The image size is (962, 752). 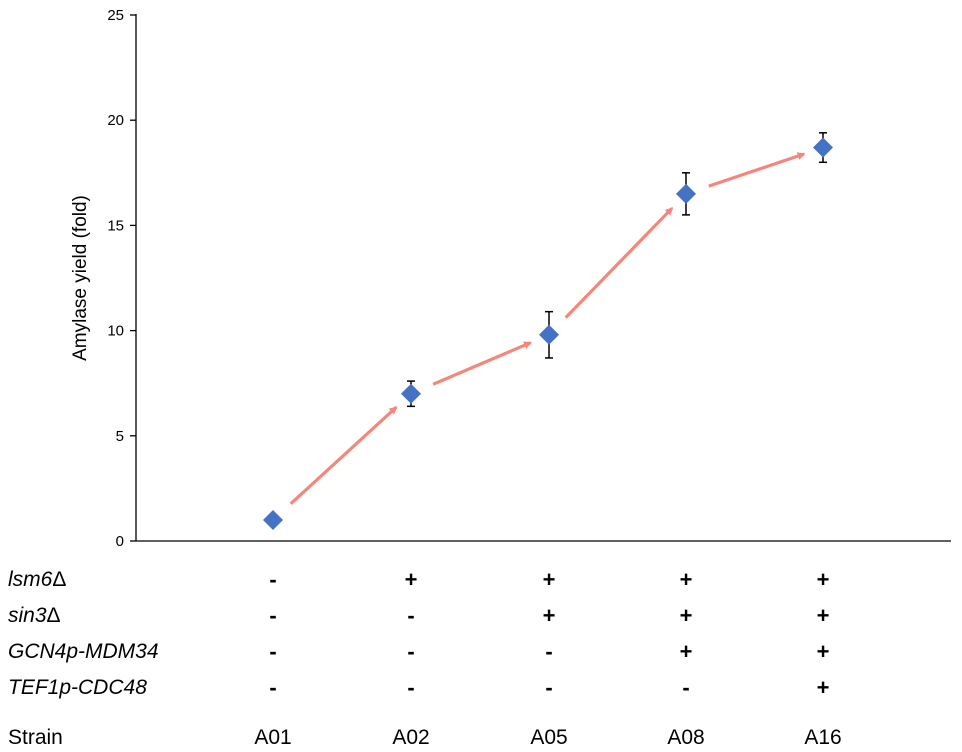 I want to click on genotype-row-label: lsm6Δ, so click(x=37, y=579).